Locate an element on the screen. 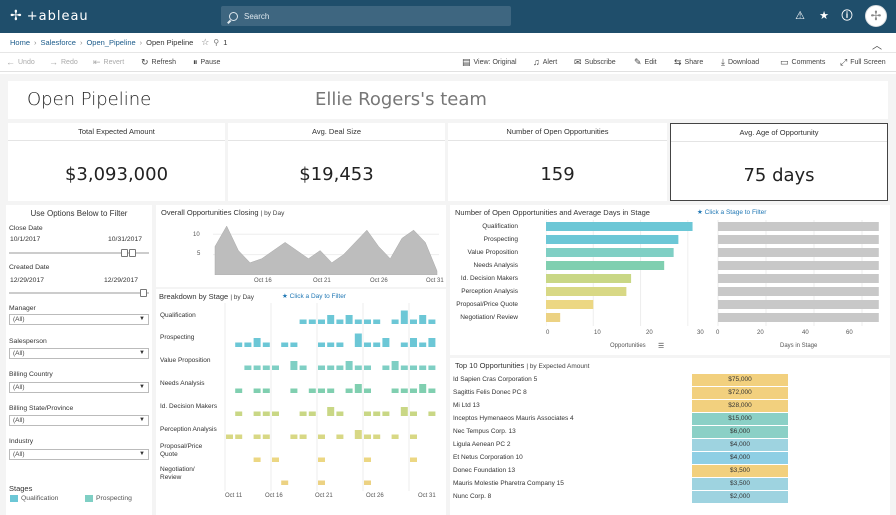 This screenshot has width=896, height=515. top10-amount-cell: $3,500 is located at coordinates (740, 471).